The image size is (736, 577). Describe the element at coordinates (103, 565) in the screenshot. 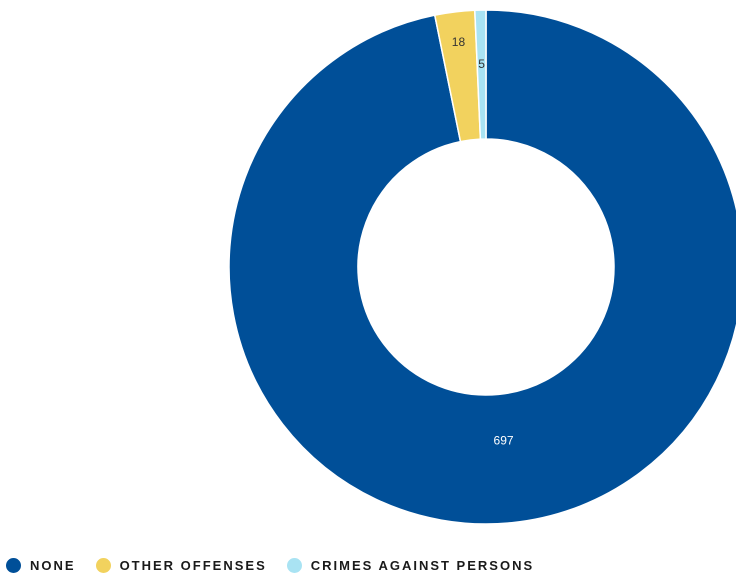

I see `legend-swatch-other-offenses` at that location.